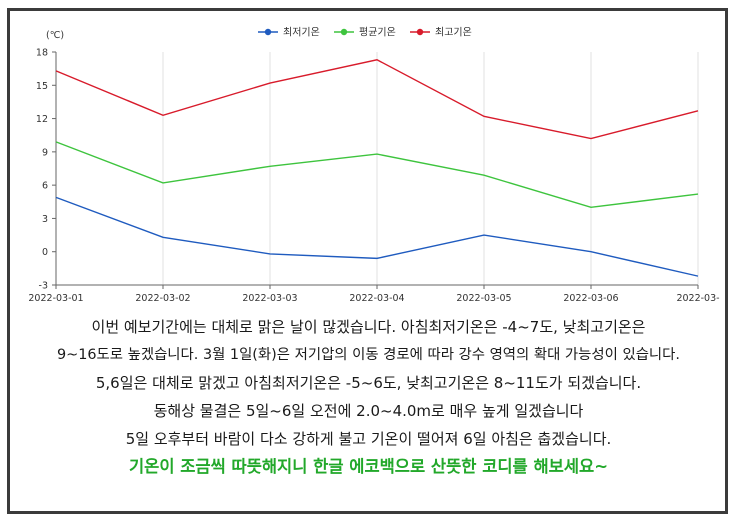 The width and height of the screenshot is (737, 522). What do you see at coordinates (42, 86) in the screenshot?
I see `y-tick-label: 15` at bounding box center [42, 86].